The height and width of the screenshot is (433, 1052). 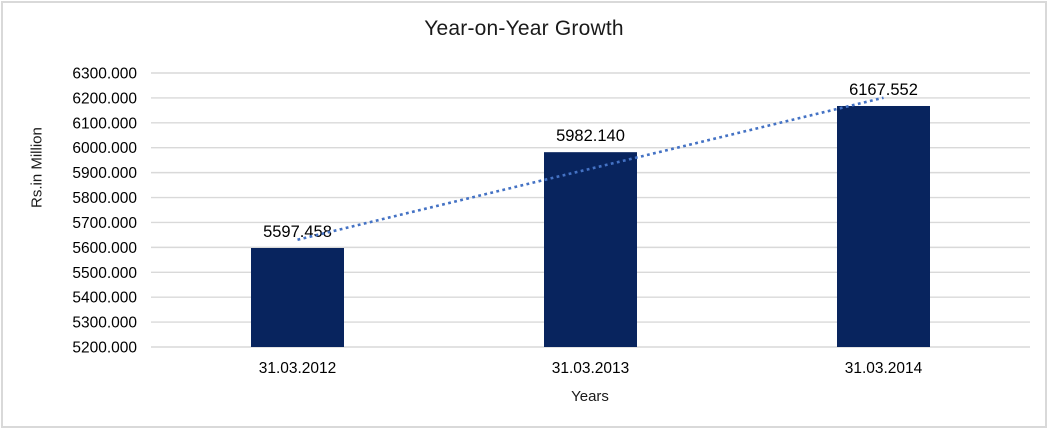 What do you see at coordinates (884, 368) in the screenshot?
I see `x-tick-label: 31.03.2014` at bounding box center [884, 368].